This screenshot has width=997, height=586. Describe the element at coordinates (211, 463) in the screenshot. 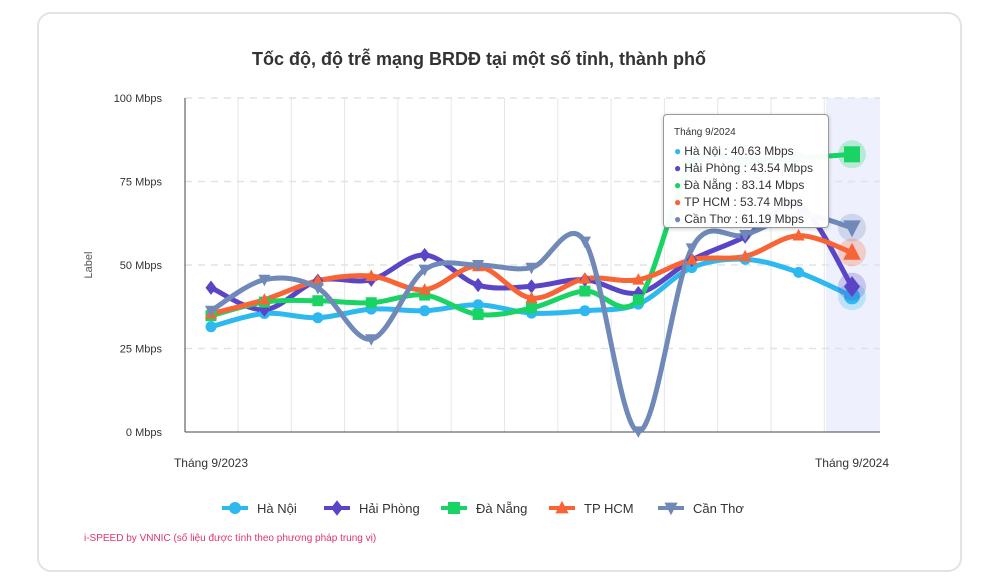

I see `x-tick-label: Tháng 9/2023` at that location.